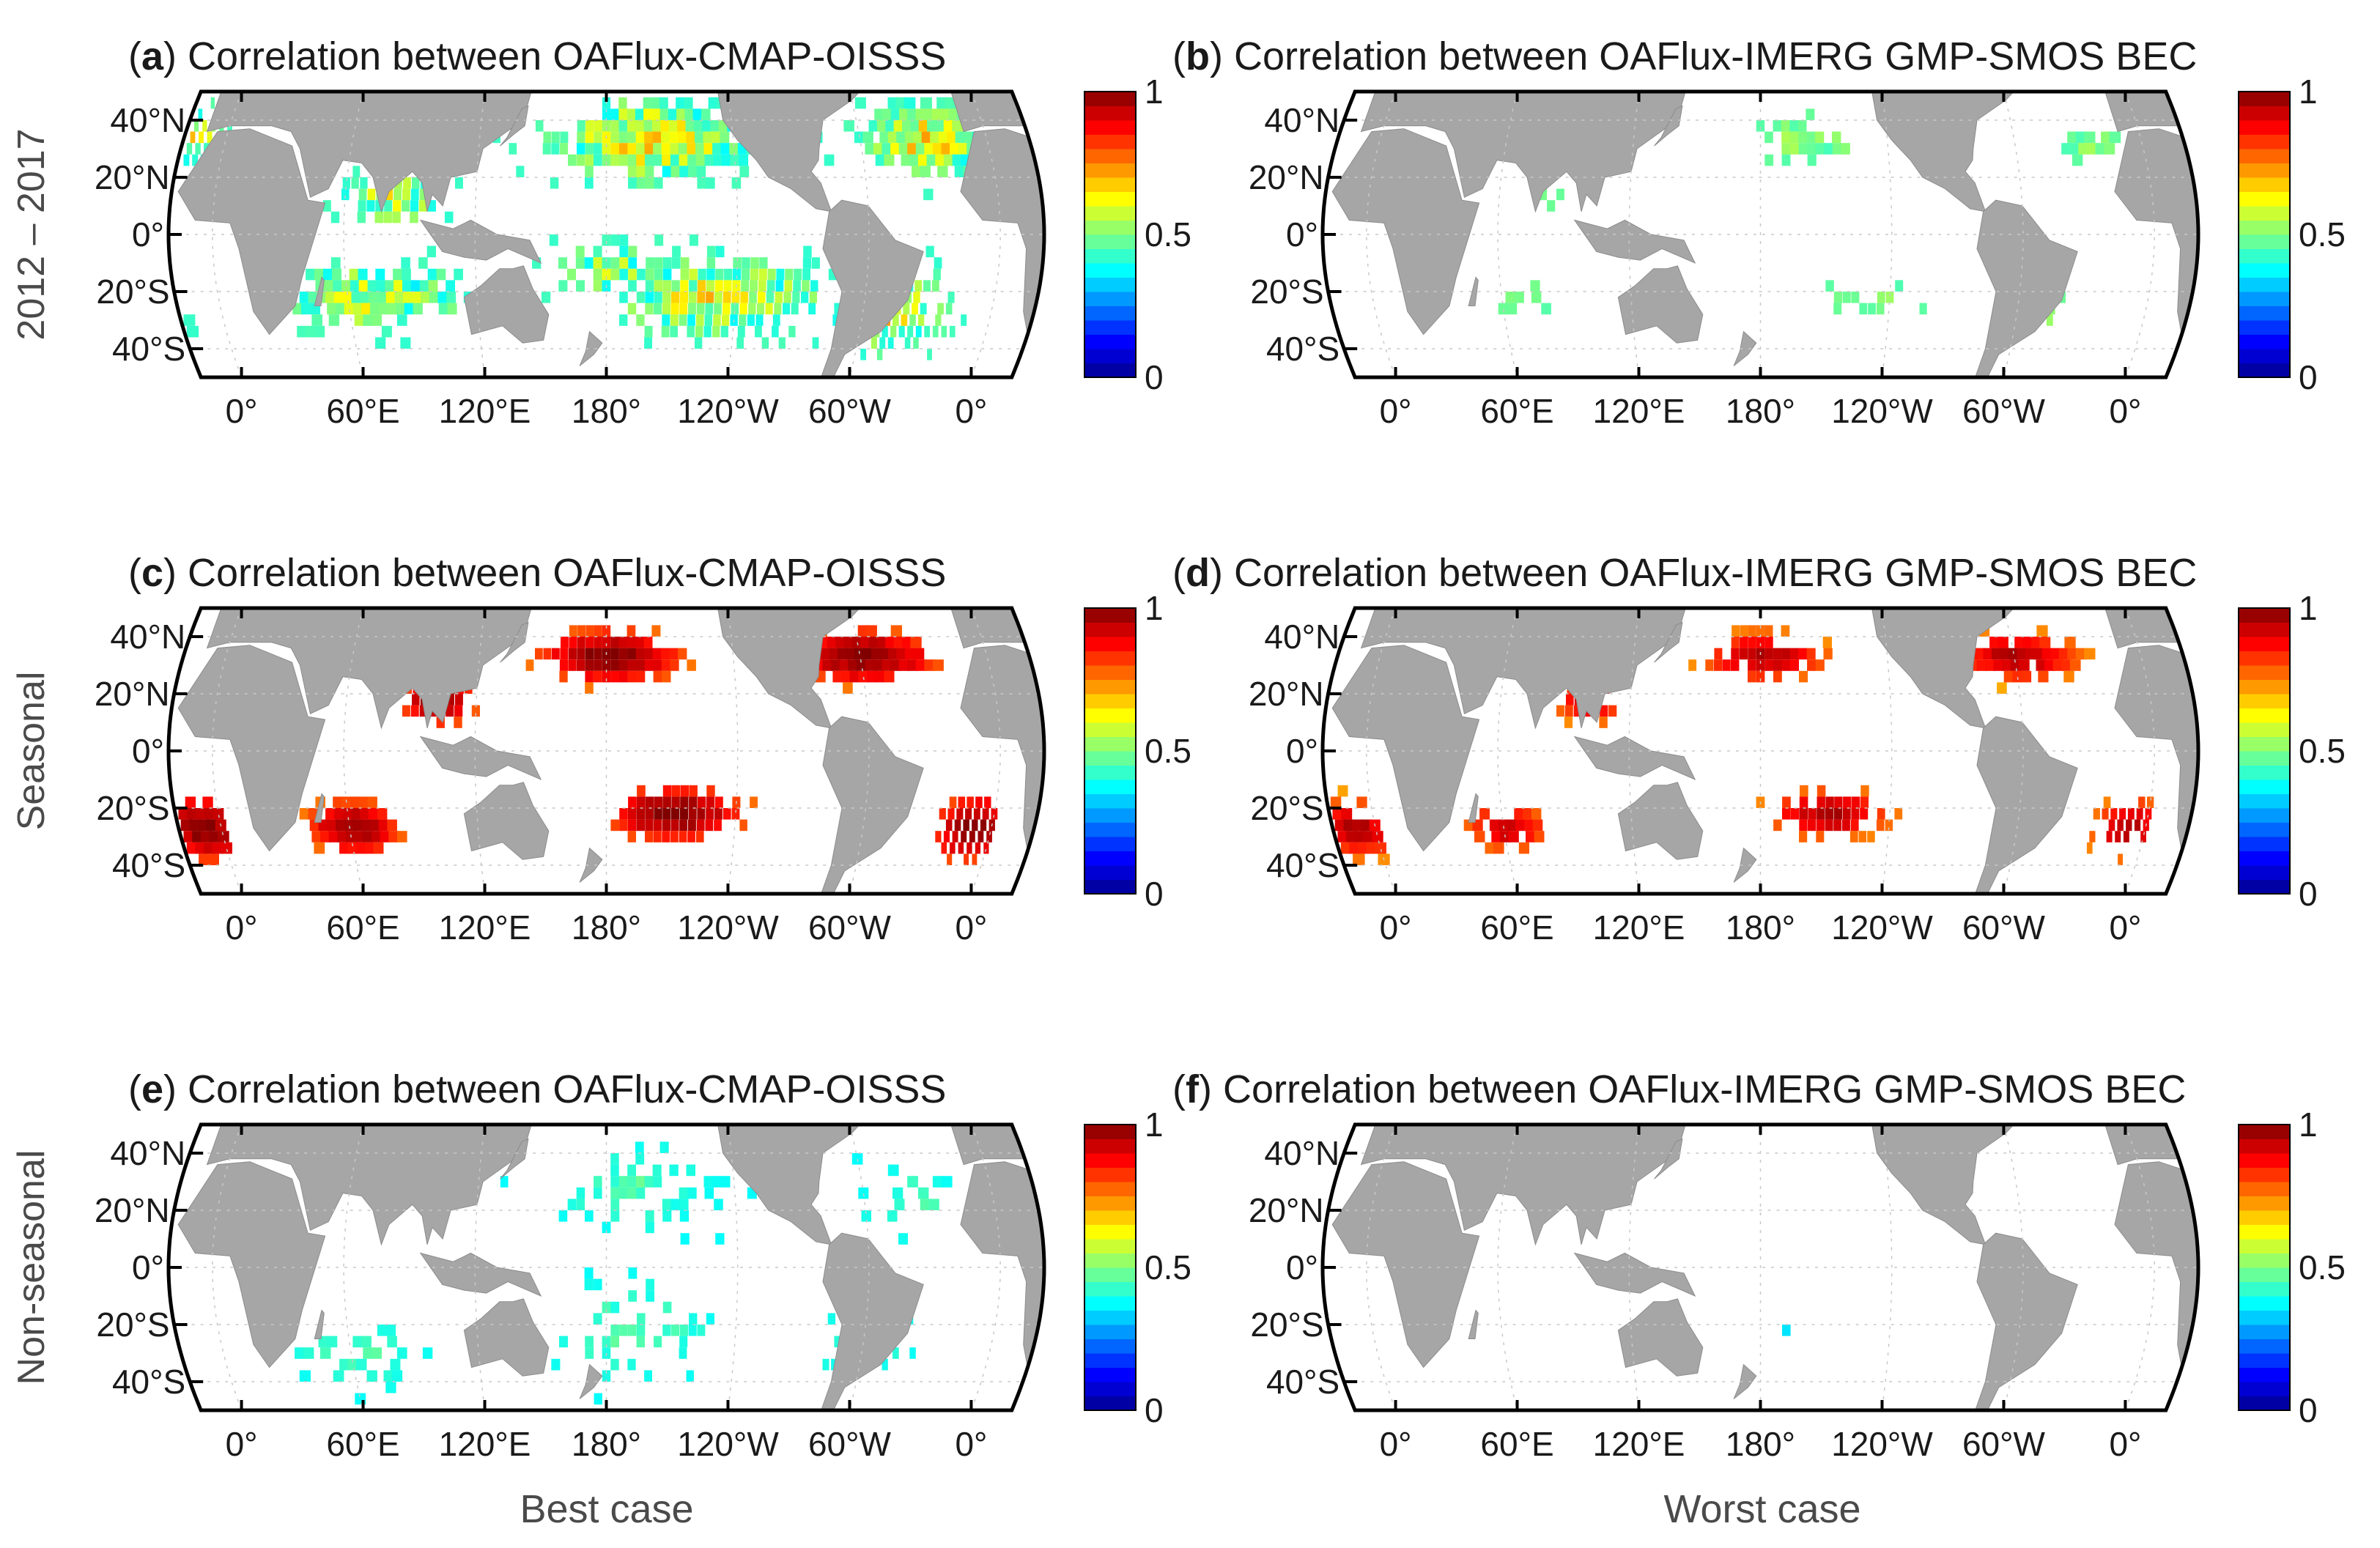  I want to click on panel-letter: b, so click(1198, 56).